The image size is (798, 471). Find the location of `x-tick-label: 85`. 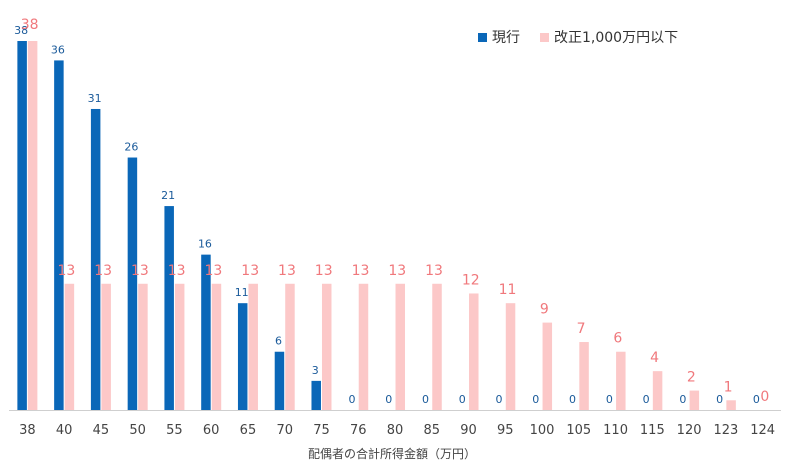

x-tick-label: 85 is located at coordinates (431, 430).